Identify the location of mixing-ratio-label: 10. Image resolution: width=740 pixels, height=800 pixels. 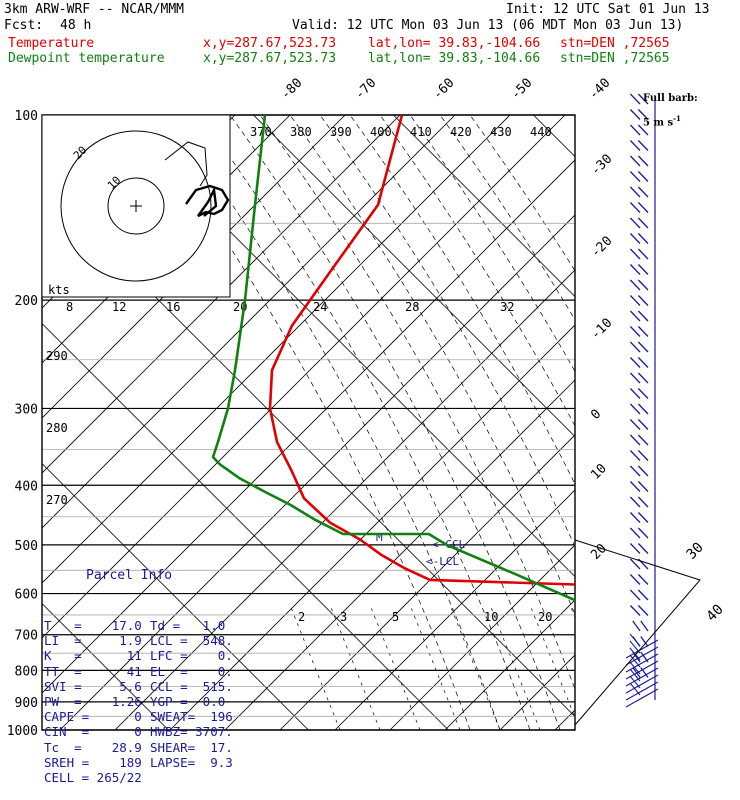
(491, 617).